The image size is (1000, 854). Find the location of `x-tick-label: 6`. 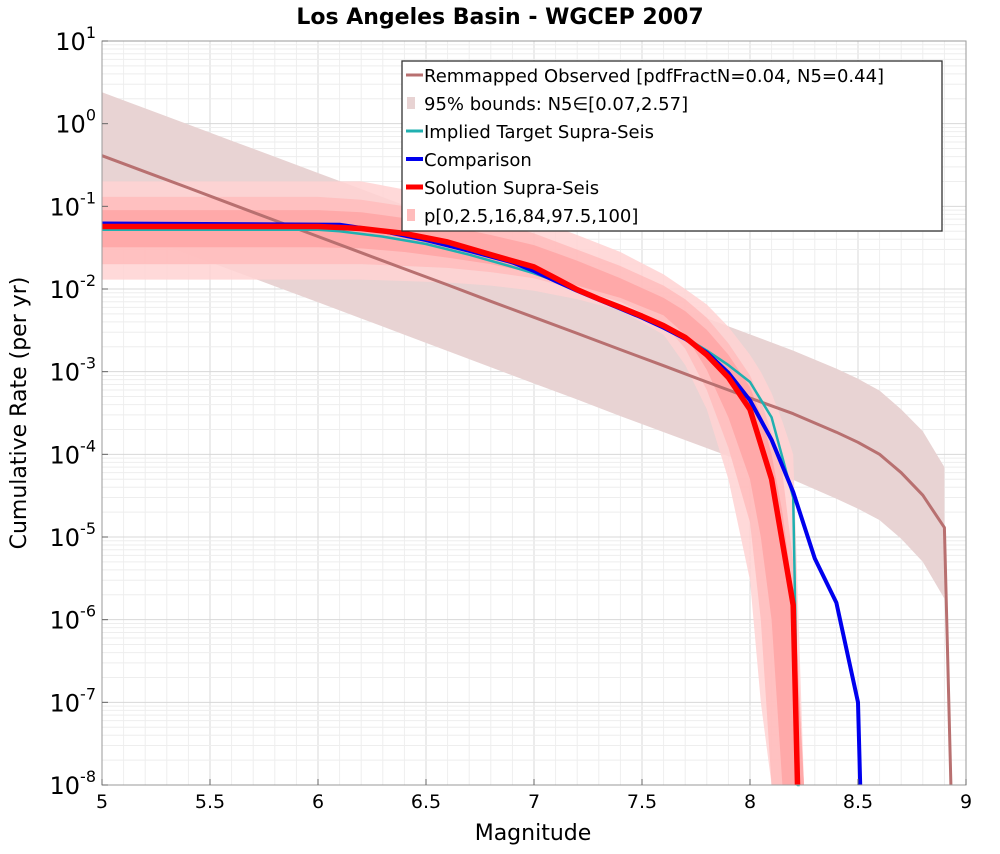

x-tick-label: 6 is located at coordinates (318, 802).